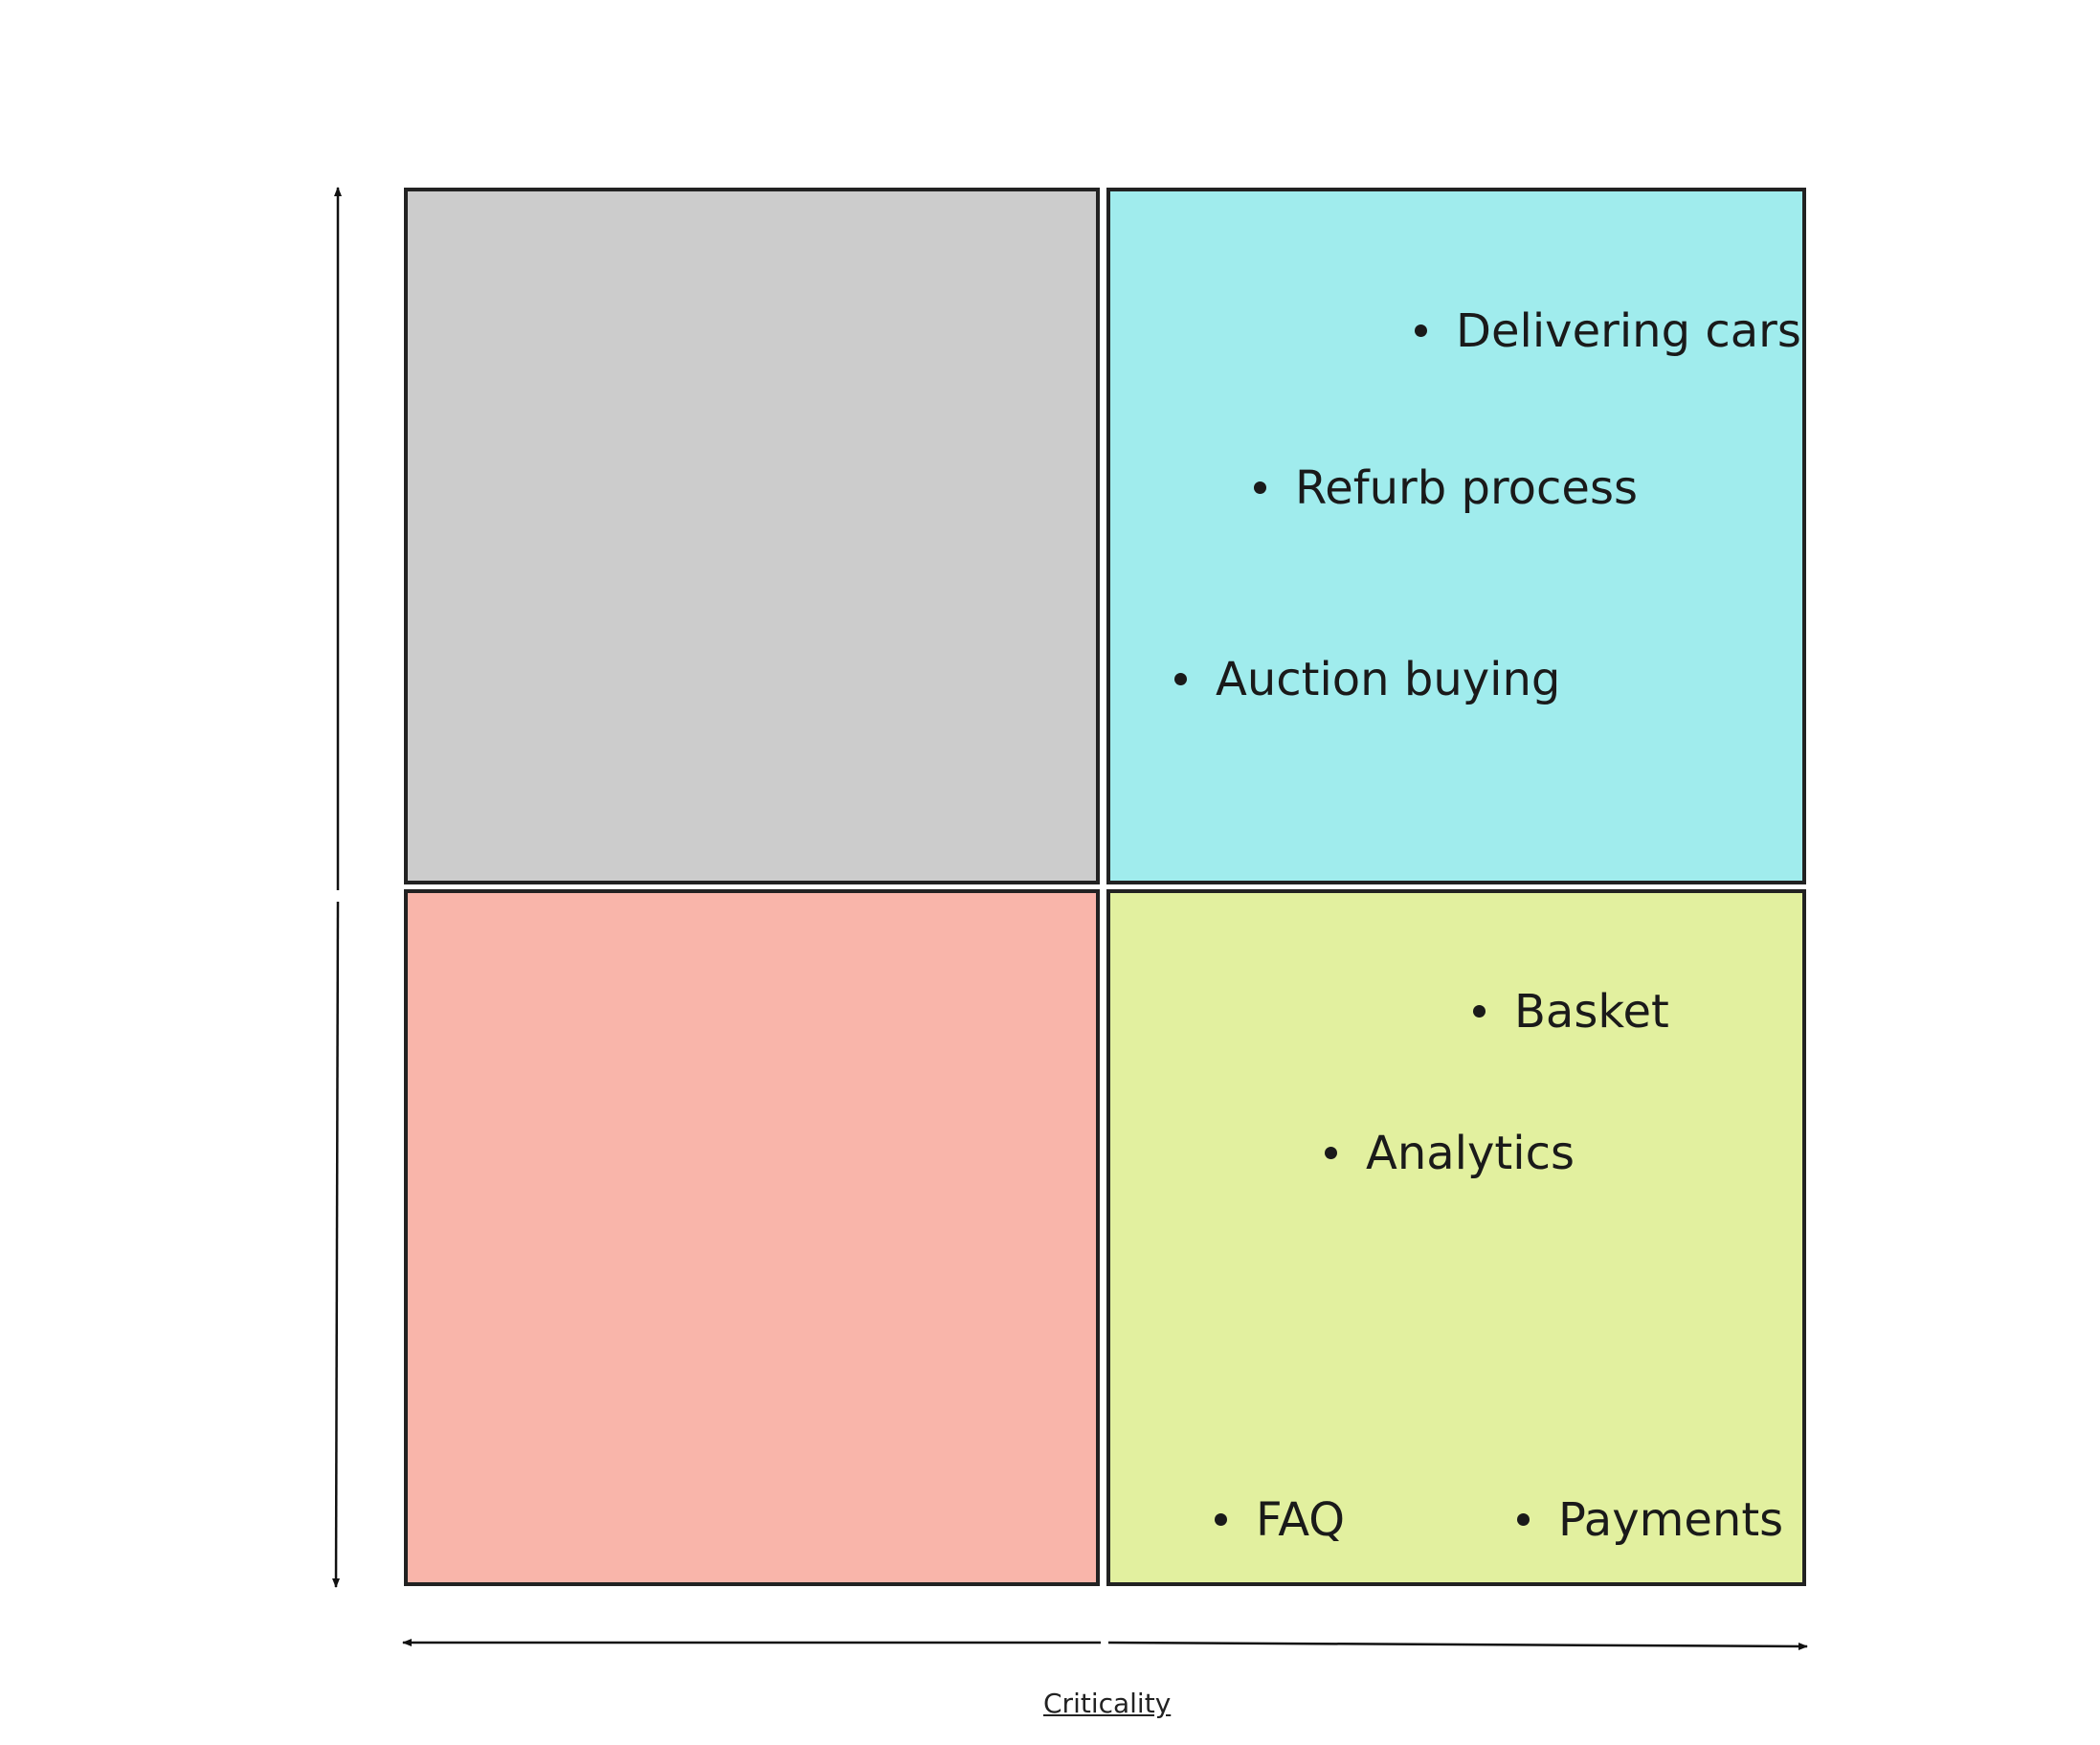  I want to click on item-auction-buying: Auction buying, so click(1367, 680).